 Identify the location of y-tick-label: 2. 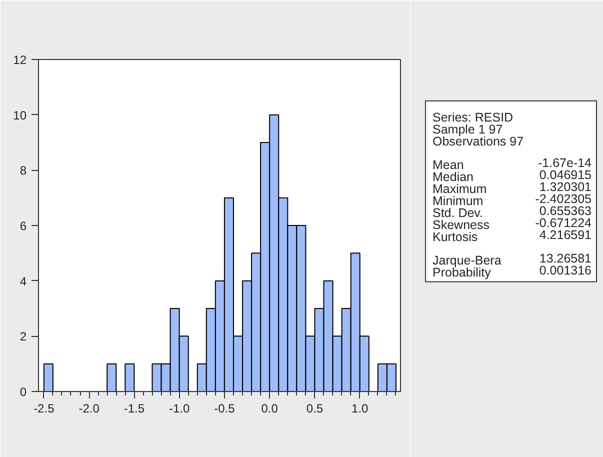
(23, 337).